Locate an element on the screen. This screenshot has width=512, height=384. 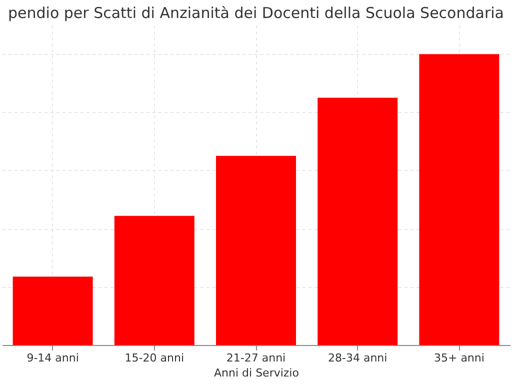
x-tick-label: 35+ anni is located at coordinates (459, 358).